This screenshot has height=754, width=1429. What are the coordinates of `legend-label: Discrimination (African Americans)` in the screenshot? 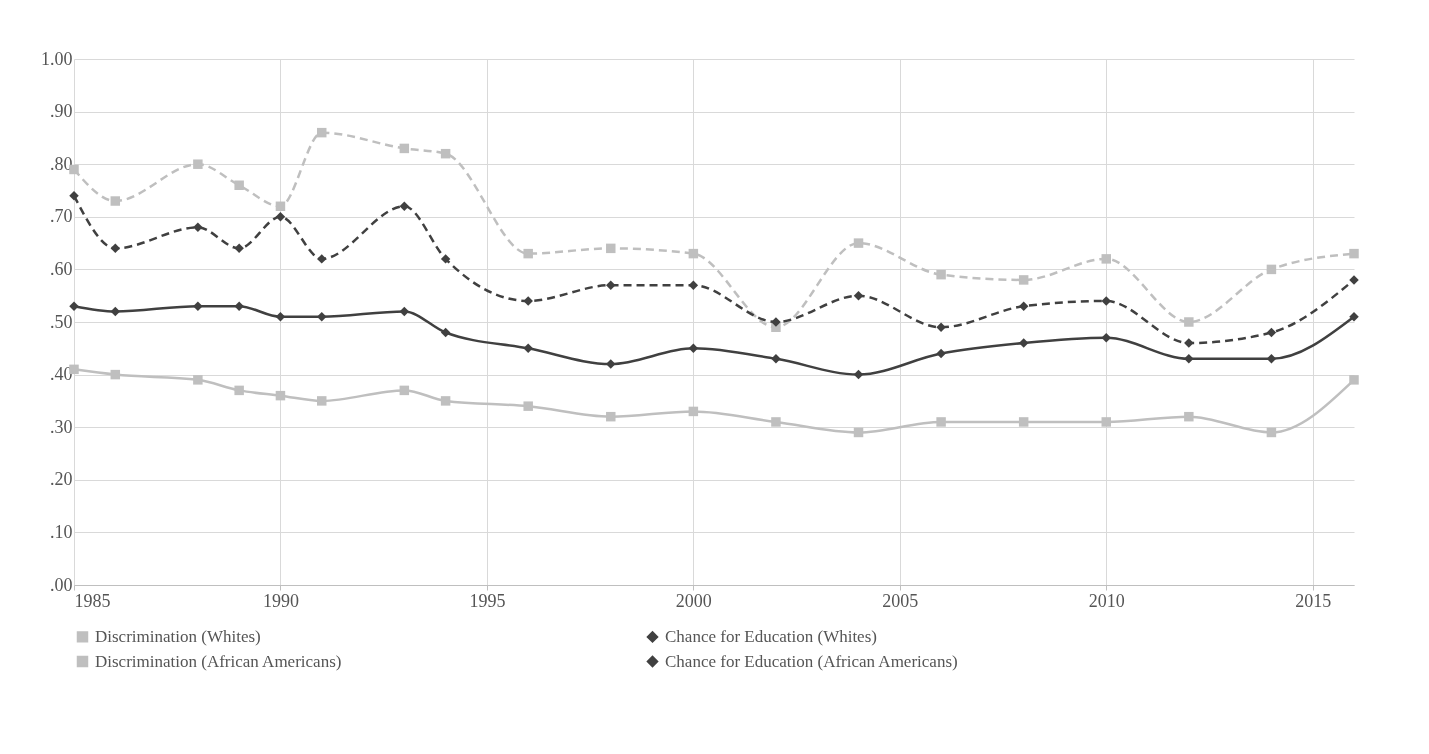 It's located at (218, 661).